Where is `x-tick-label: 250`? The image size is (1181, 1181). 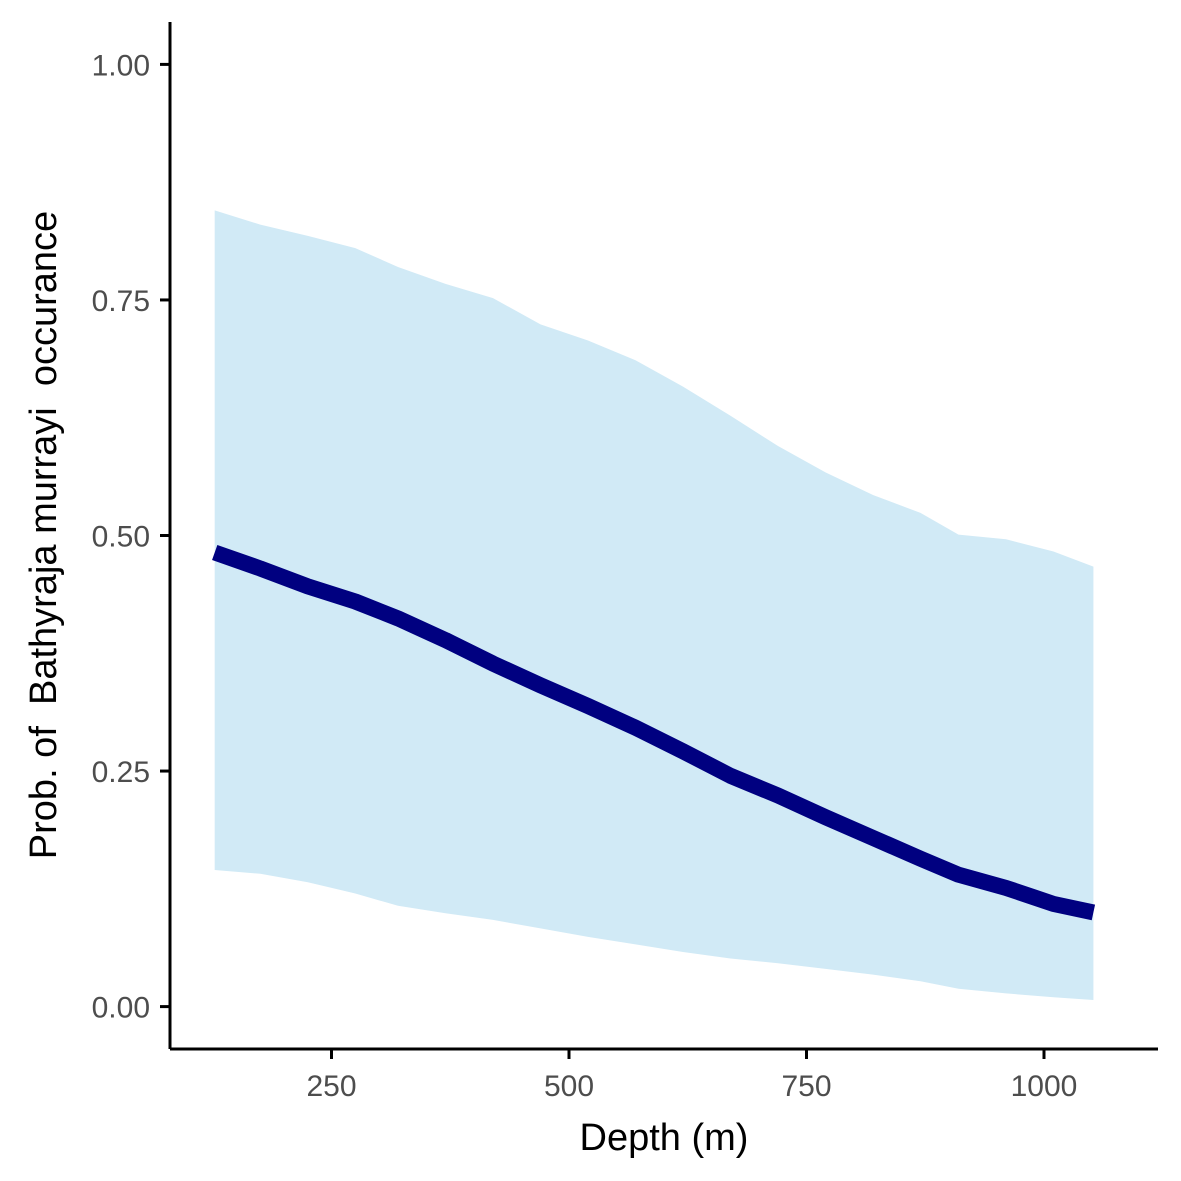
x-tick-label: 250 is located at coordinates (331, 1086).